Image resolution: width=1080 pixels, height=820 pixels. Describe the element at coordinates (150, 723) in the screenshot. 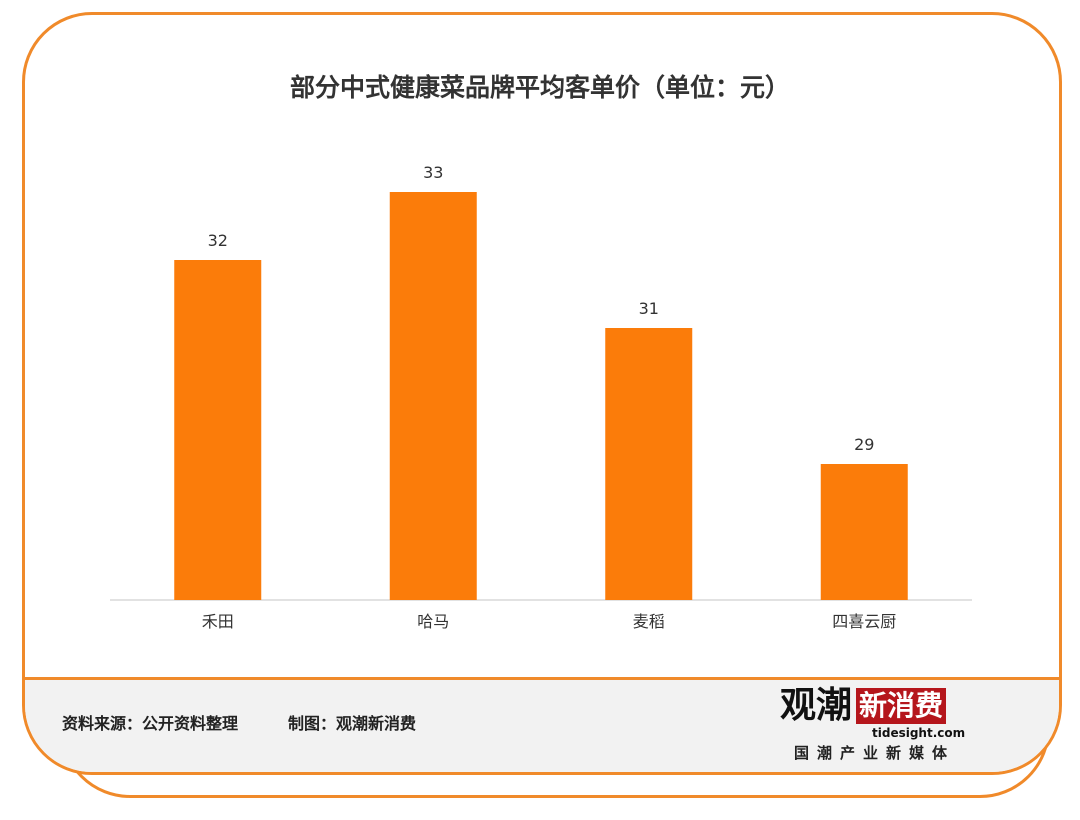

I see `source-note: 资料来源：公开资料整理` at that location.